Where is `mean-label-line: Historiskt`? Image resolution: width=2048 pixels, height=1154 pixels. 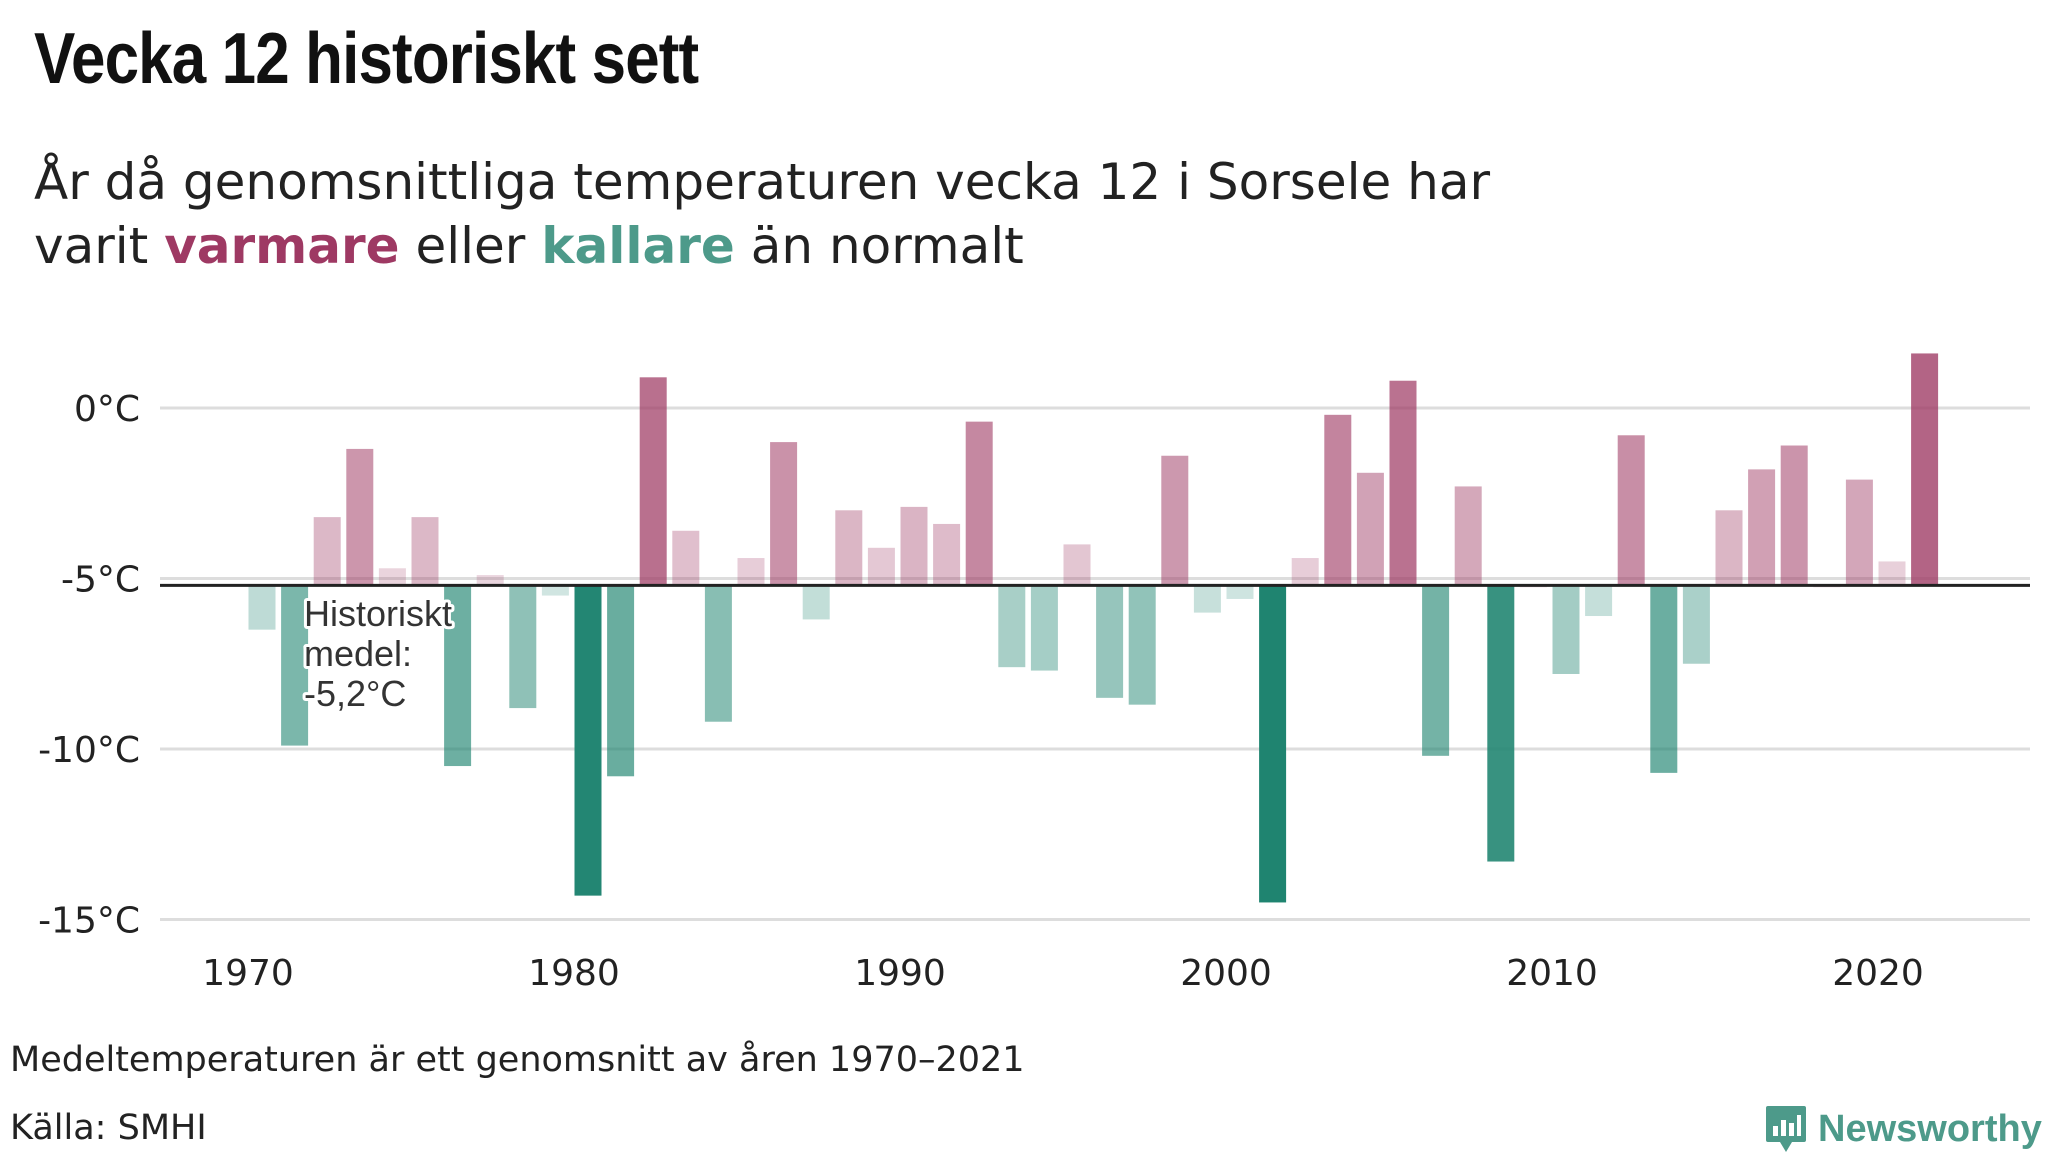
mean-label-line: Historiskt is located at coordinates (378, 613).